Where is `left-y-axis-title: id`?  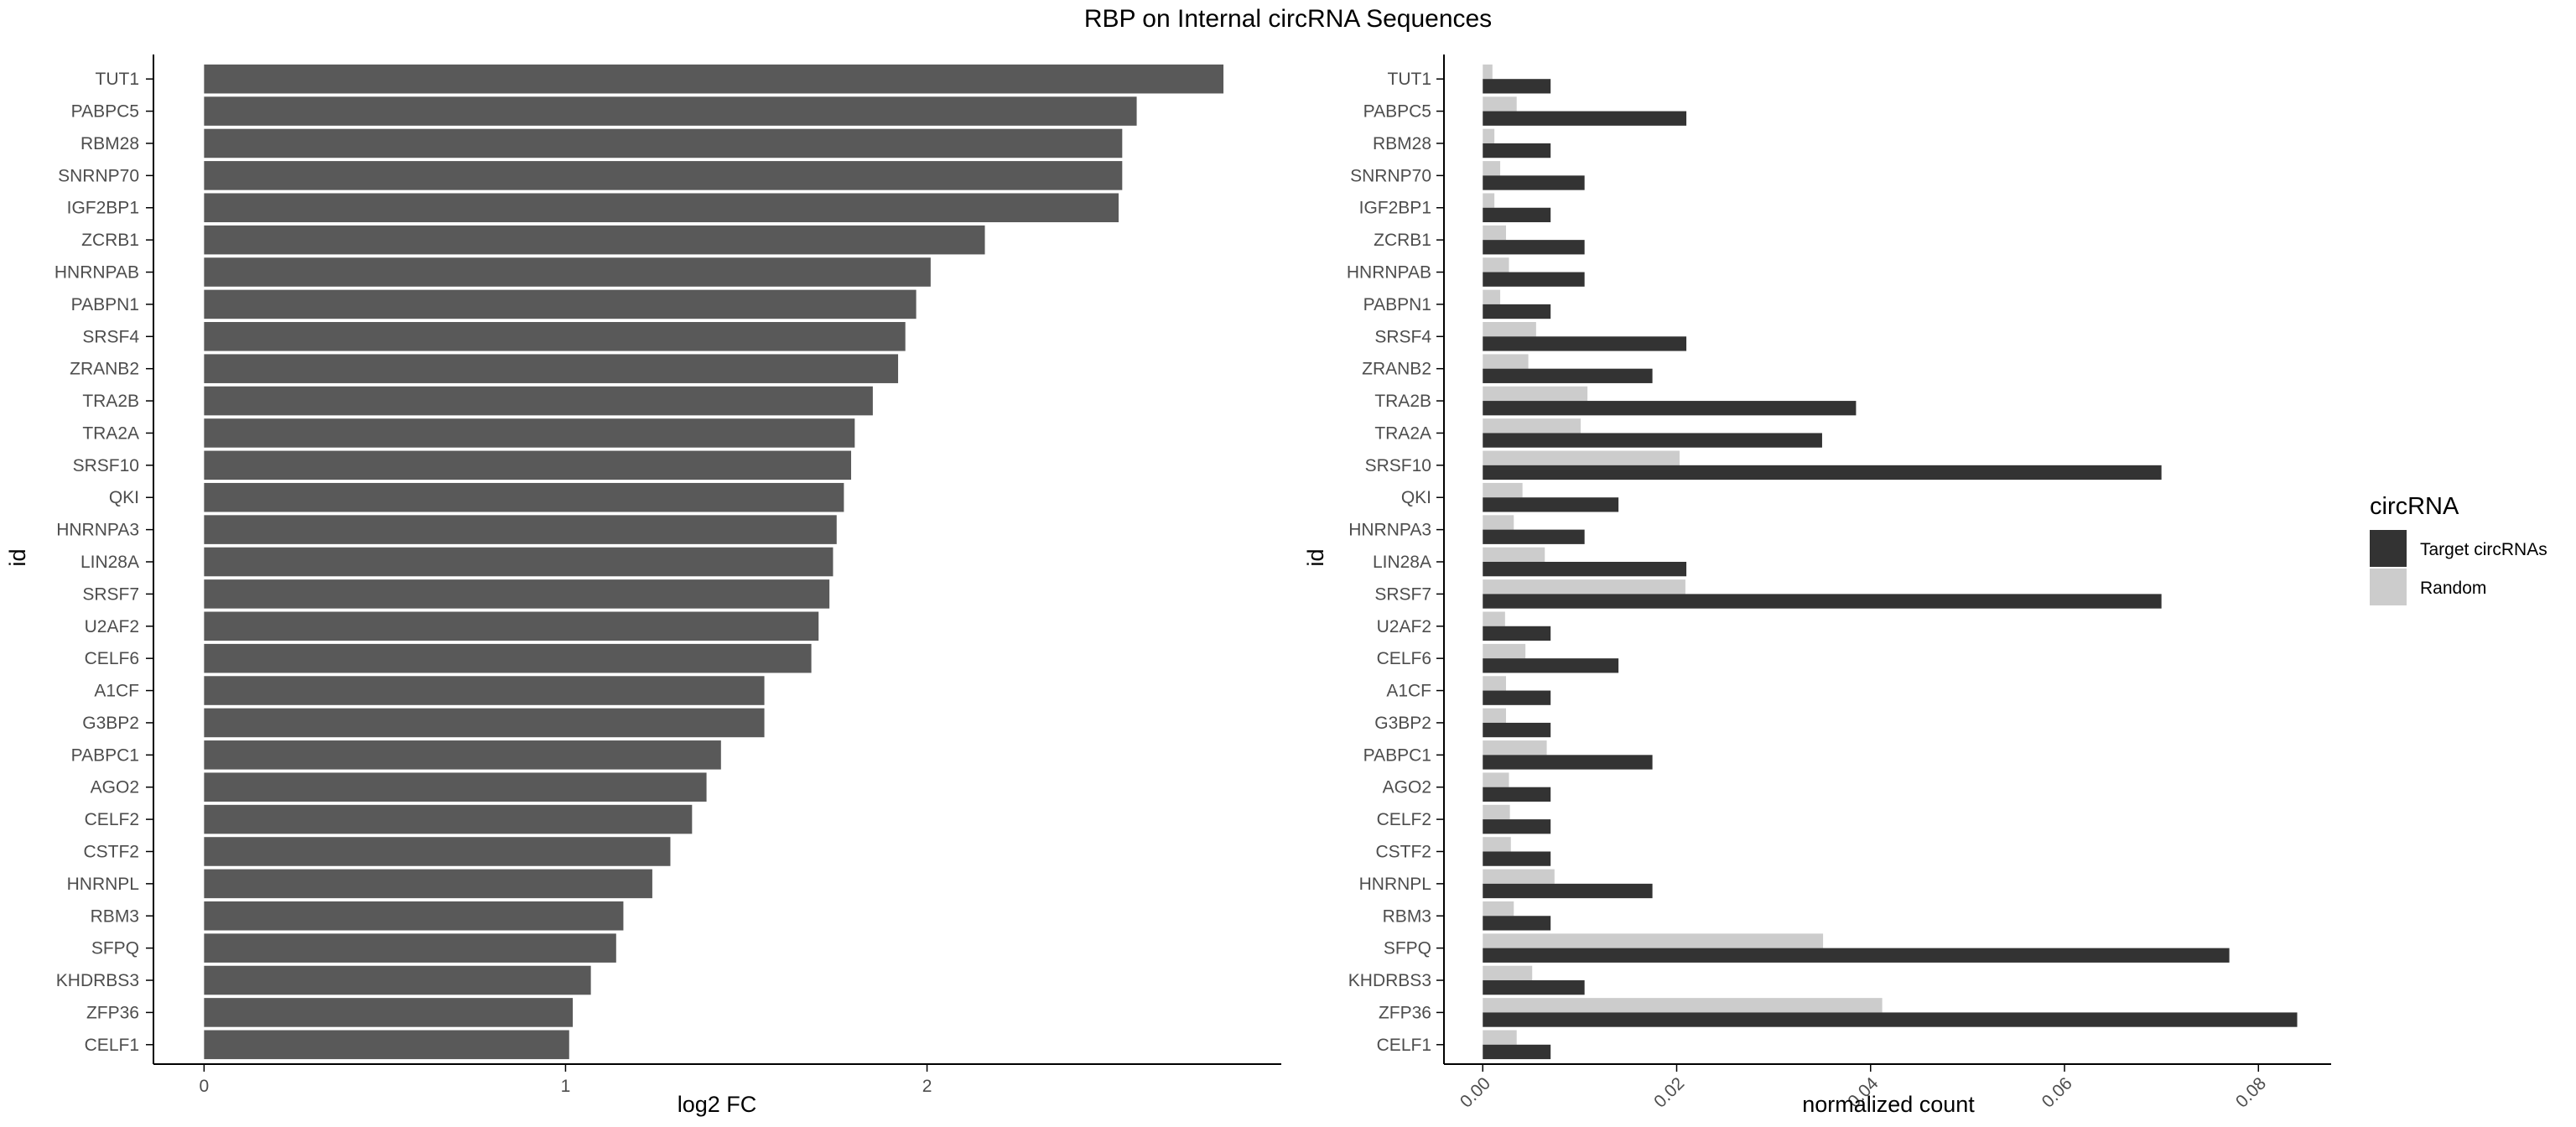 left-y-axis-title: id is located at coordinates (17, 557).